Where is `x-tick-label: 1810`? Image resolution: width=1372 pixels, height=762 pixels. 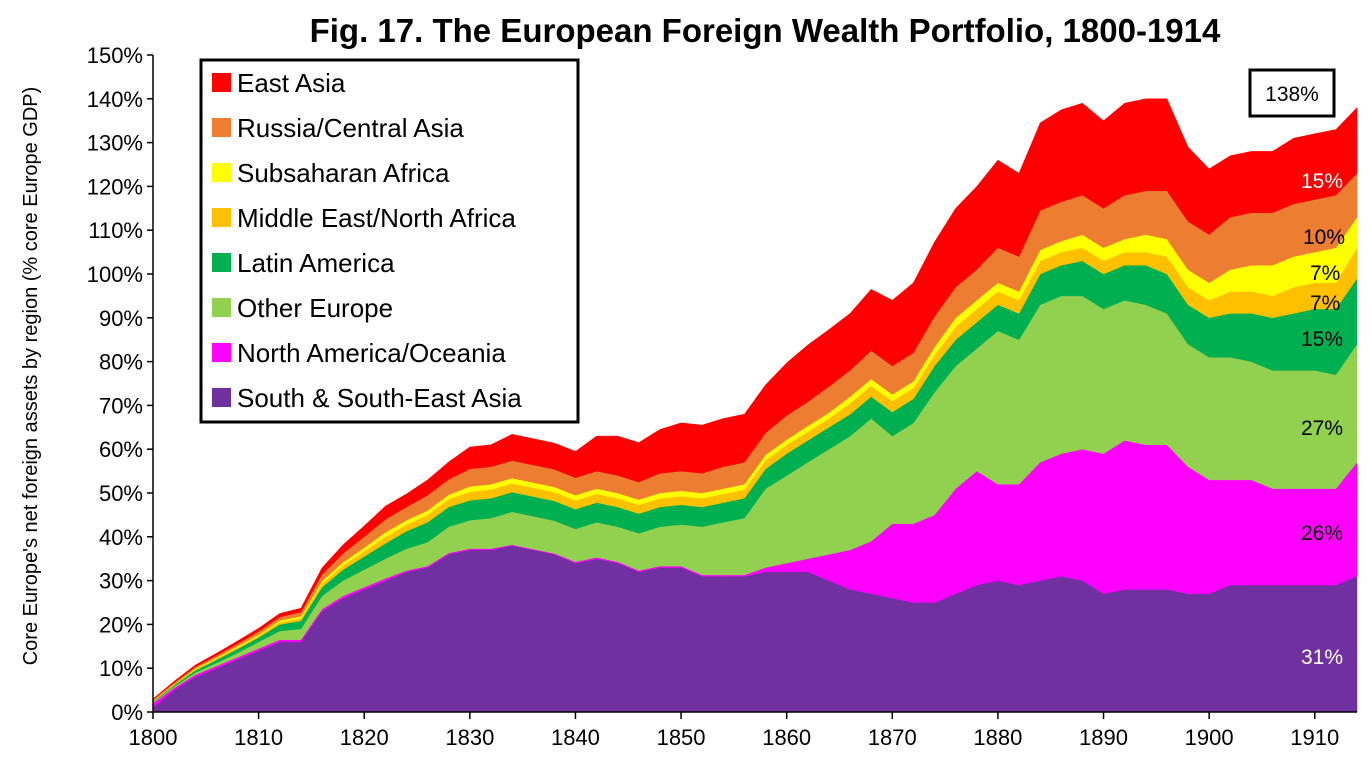 x-tick-label: 1810 is located at coordinates (258, 737).